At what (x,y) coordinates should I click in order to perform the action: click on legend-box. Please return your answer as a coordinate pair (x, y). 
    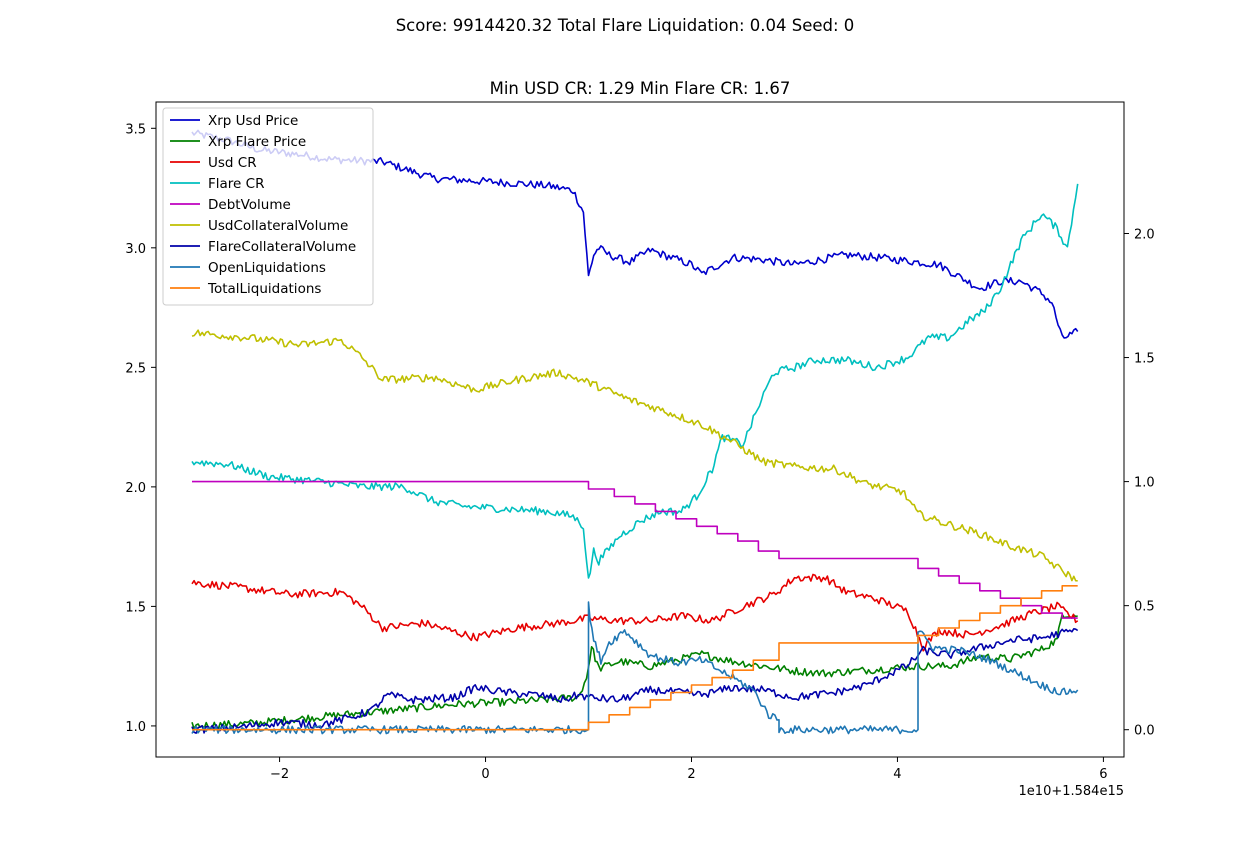
    Looking at the image, I should click on (268, 206).